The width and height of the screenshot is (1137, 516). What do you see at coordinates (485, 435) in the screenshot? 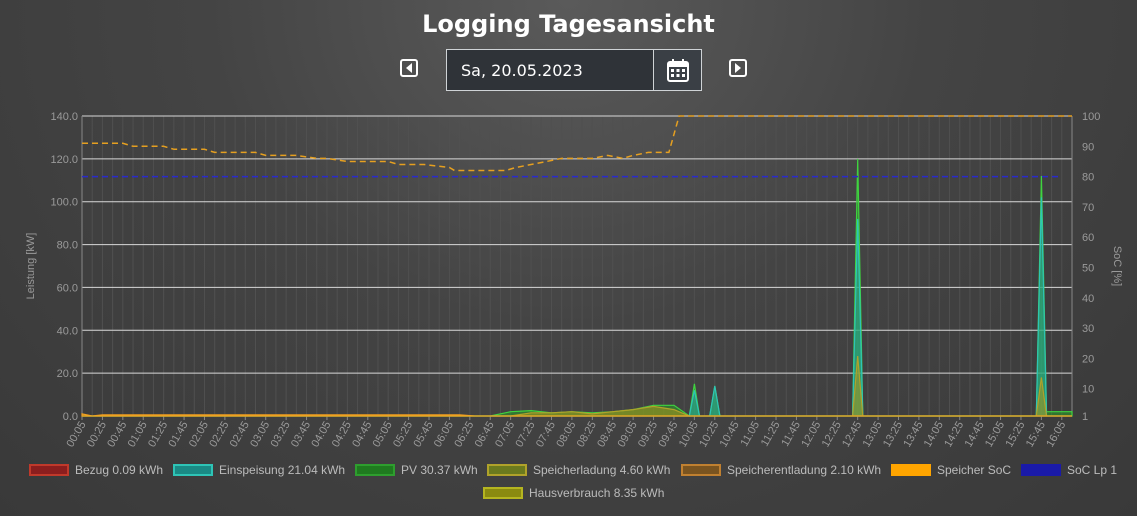
I see `x-tick-label: 06:45` at bounding box center [485, 435].